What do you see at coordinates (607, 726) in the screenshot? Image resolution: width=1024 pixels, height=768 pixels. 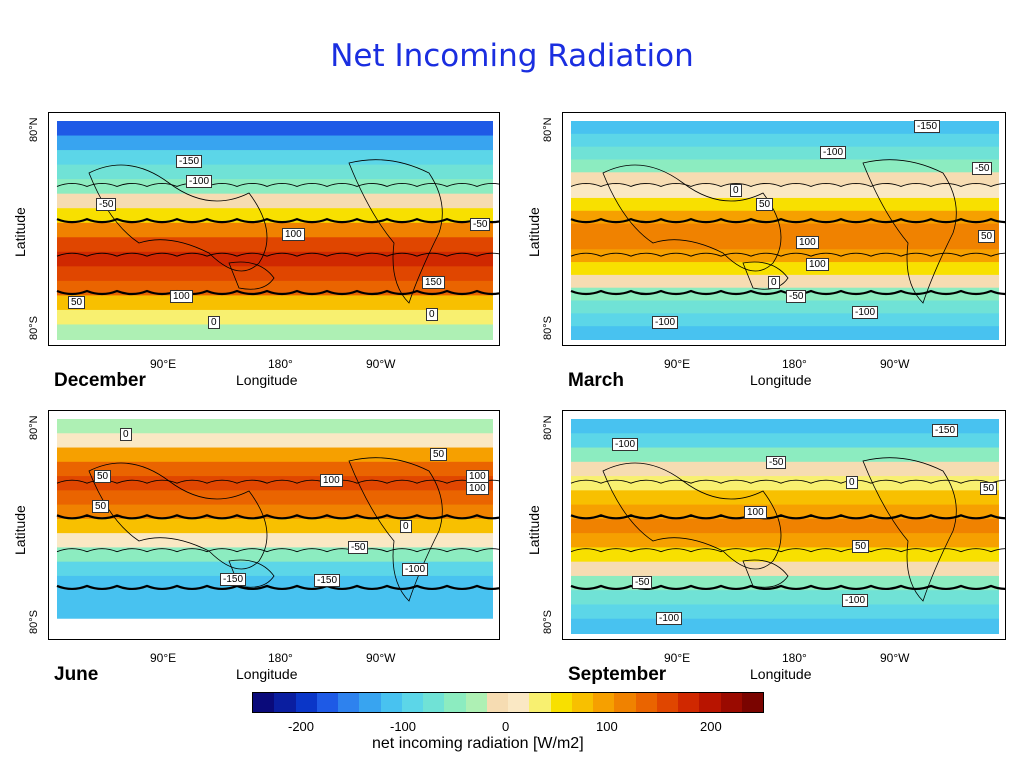 I see `colorbar-tick: 100` at bounding box center [607, 726].